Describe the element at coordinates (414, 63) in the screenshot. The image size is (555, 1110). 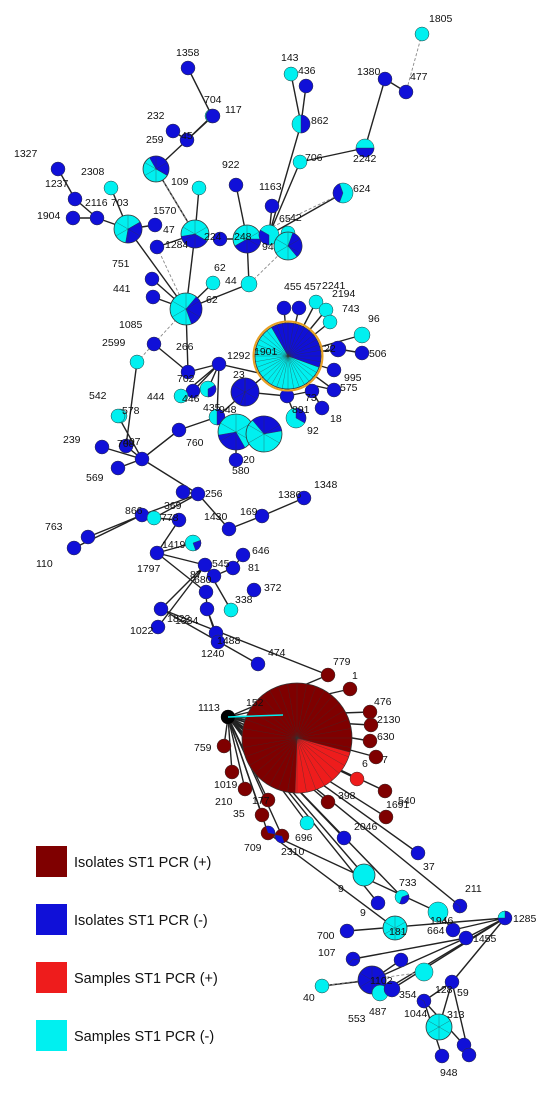
I see `dashed-link` at that location.